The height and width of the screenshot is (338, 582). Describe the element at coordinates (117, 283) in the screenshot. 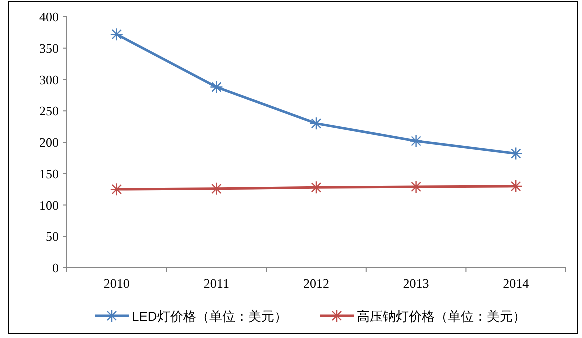

I see `x-tick-label: 2010` at that location.